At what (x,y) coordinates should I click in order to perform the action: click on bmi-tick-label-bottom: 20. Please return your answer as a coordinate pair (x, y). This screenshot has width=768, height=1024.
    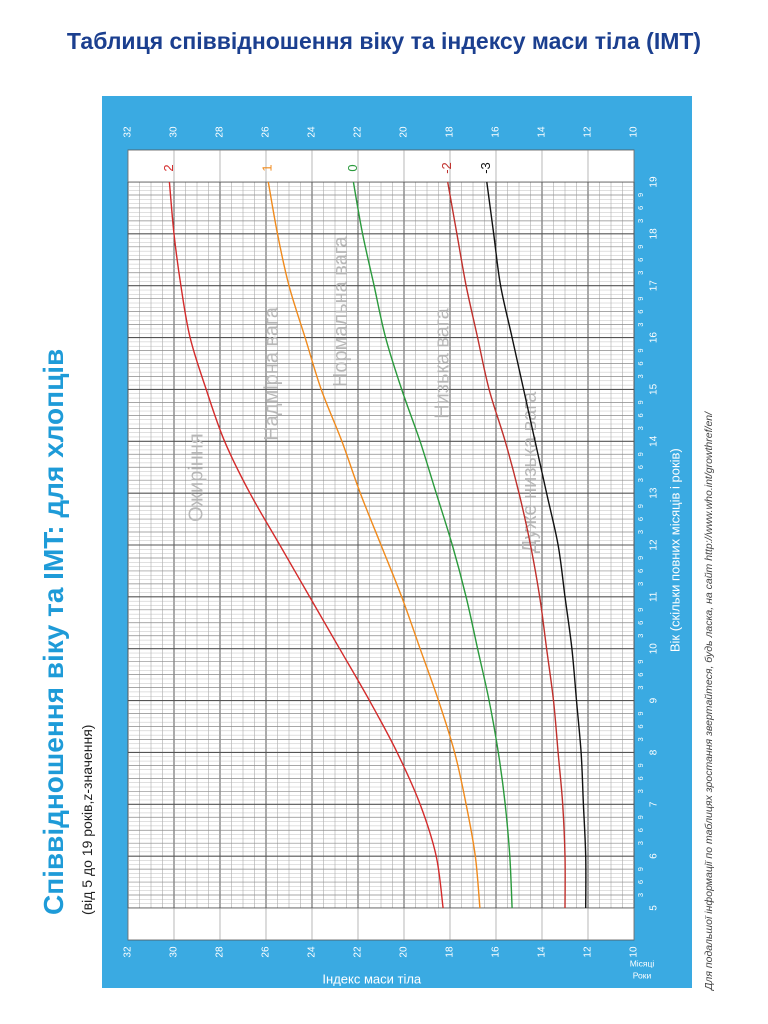
    Looking at the image, I should click on (404, 952).